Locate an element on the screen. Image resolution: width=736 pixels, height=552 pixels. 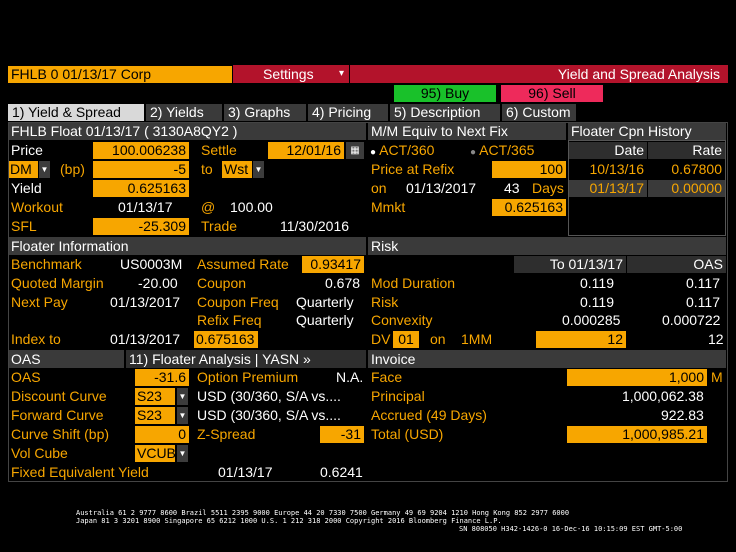
coupon-value: 0.678 is located at coordinates (343, 283).